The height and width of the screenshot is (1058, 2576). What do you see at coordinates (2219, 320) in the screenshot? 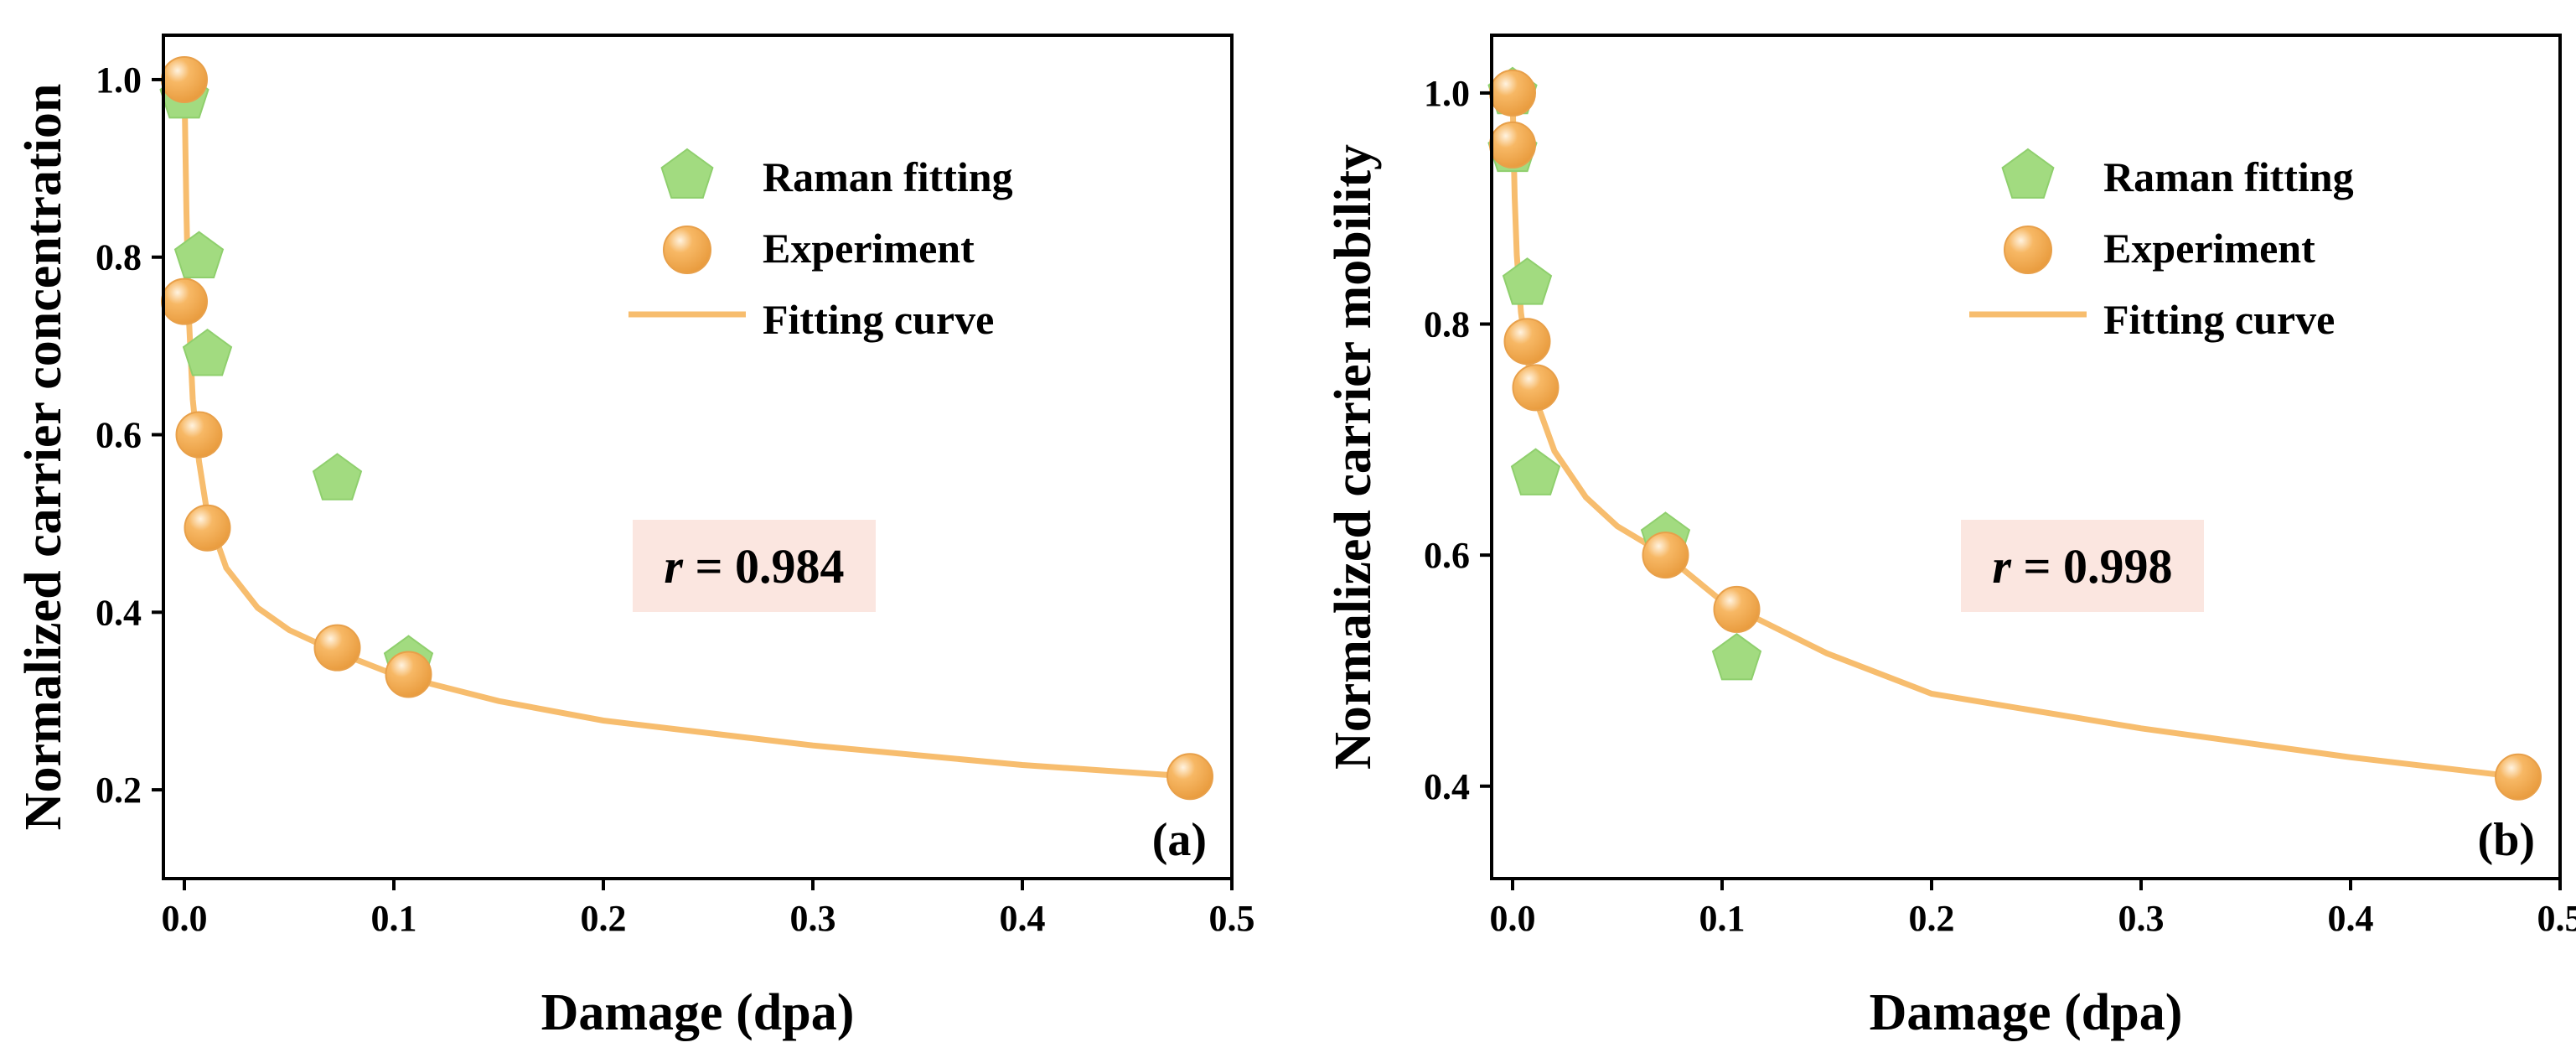
I see `chart-b-legend-curve-label: Fitting curve` at bounding box center [2219, 320].